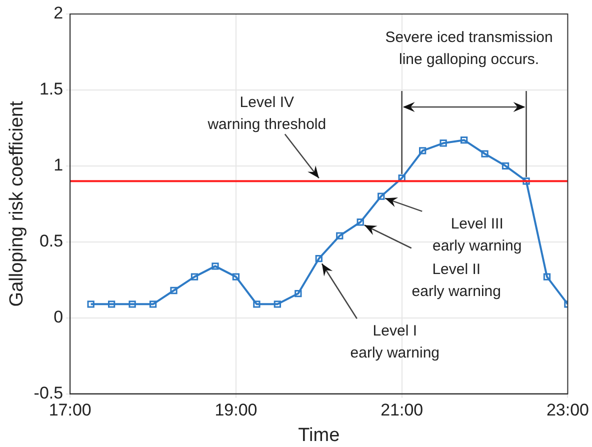  Describe the element at coordinates (70, 410) in the screenshot. I see `x-tick-label: 17:00` at that location.